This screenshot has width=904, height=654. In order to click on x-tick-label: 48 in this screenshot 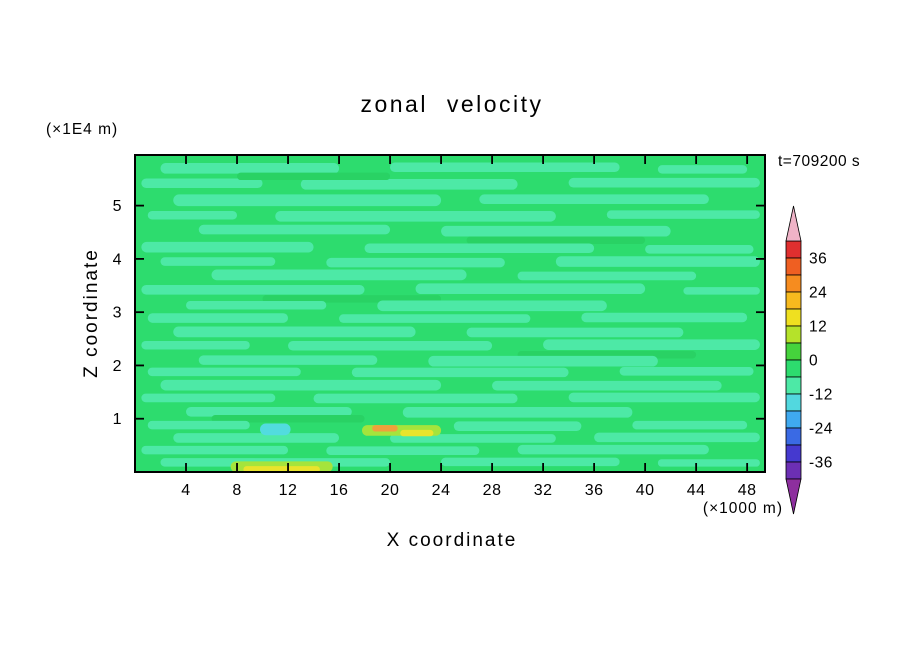, I will do `click(747, 490)`.